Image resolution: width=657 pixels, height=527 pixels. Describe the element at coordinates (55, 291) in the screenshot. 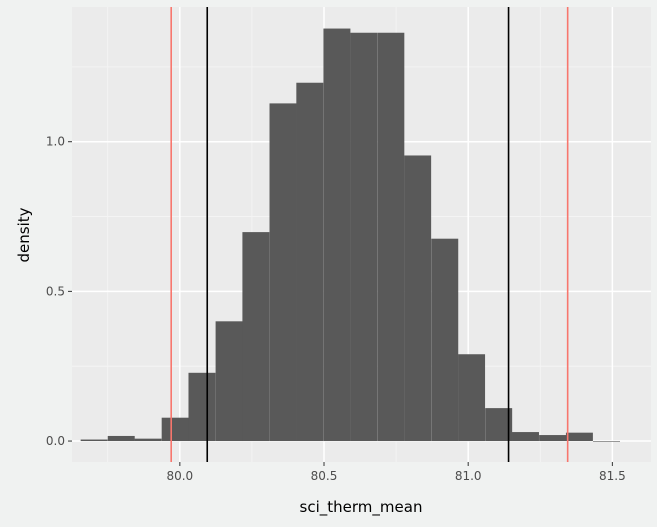

I see `y-tick-label: 0.5` at that location.